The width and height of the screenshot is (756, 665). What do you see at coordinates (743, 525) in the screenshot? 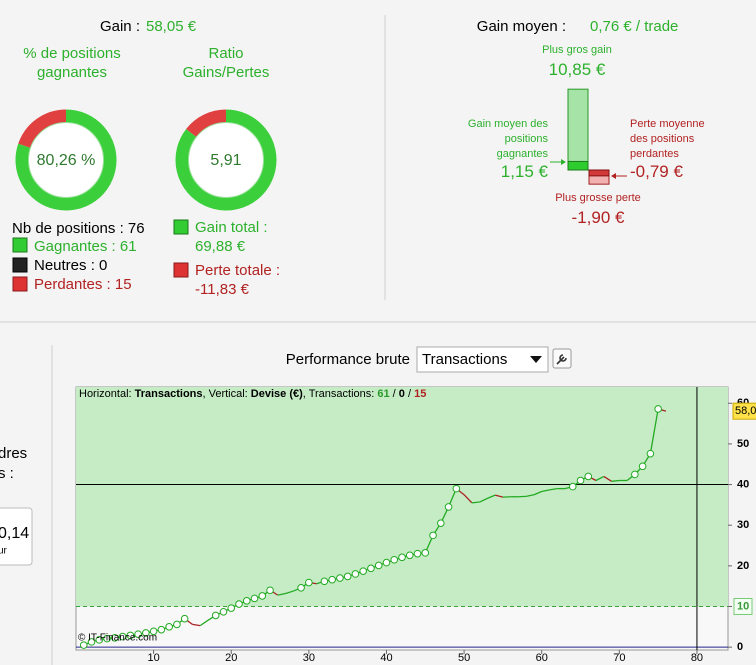
I see `y-tick-label: 30` at bounding box center [743, 525].